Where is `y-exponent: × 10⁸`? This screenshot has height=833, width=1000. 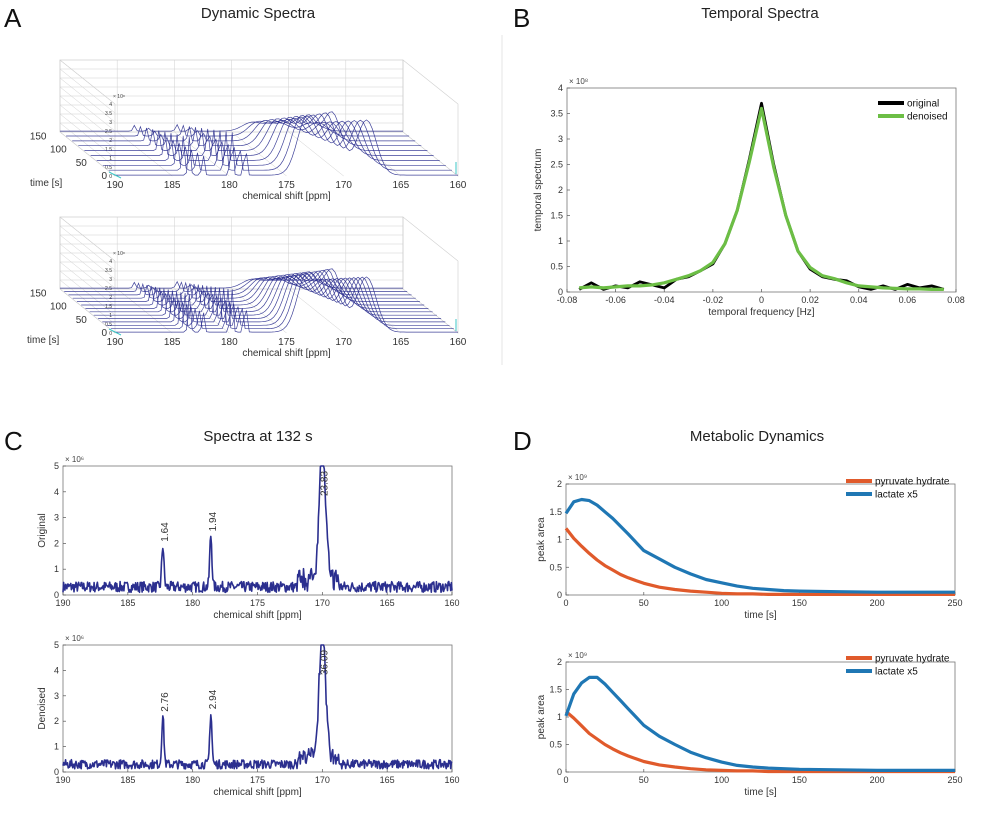 y-exponent: × 10⁸ is located at coordinates (578, 81).